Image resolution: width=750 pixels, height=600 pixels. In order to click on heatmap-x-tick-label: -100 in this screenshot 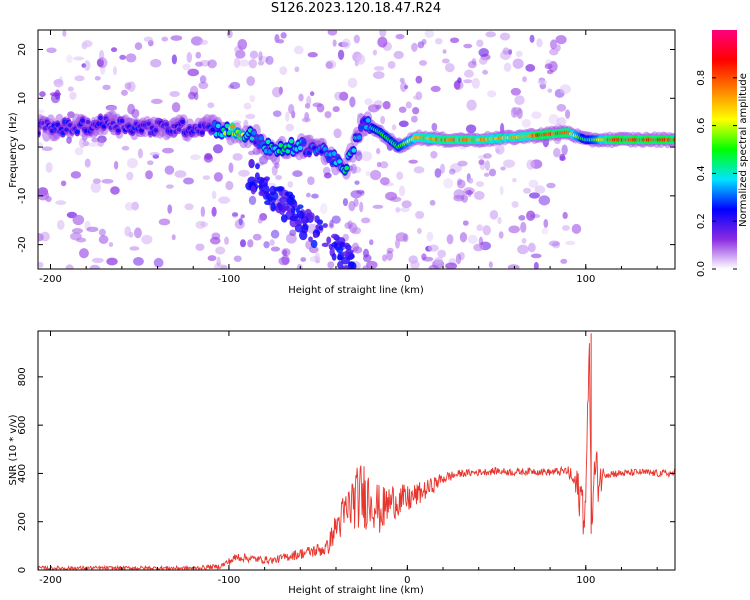, I will do `click(229, 279)`.